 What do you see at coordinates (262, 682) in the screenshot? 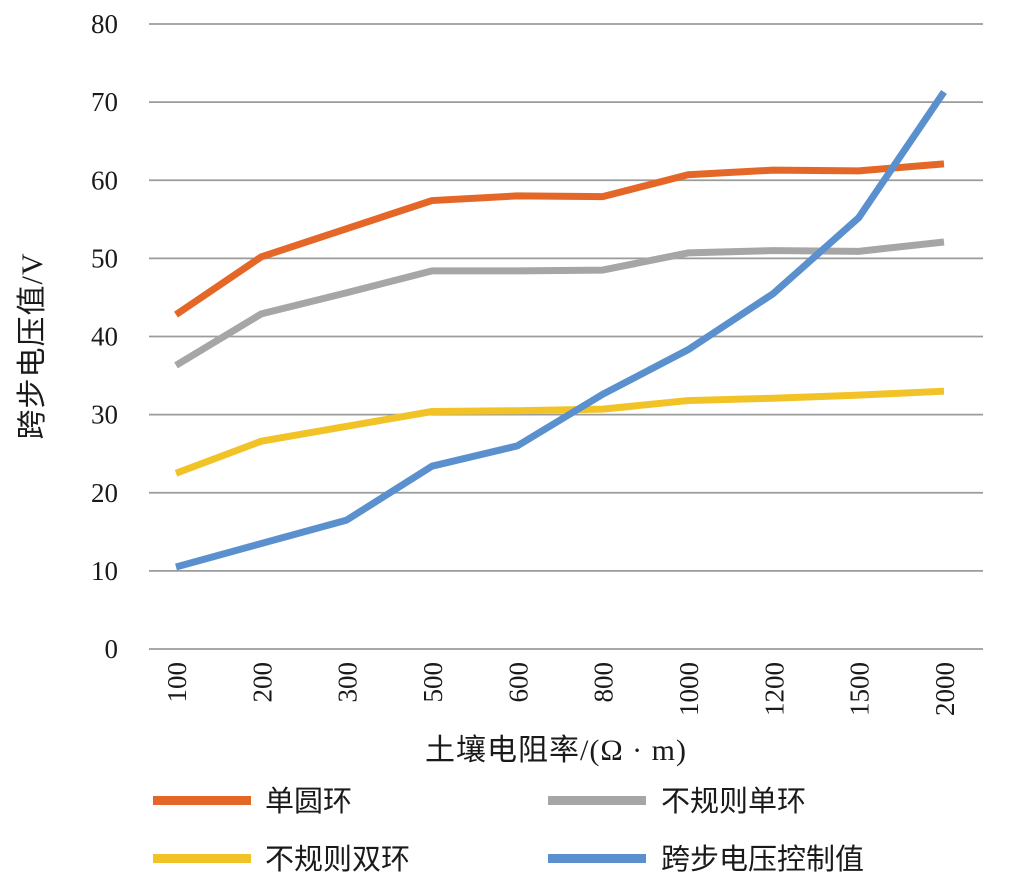
I see `x-tick-label: 200` at bounding box center [262, 682].